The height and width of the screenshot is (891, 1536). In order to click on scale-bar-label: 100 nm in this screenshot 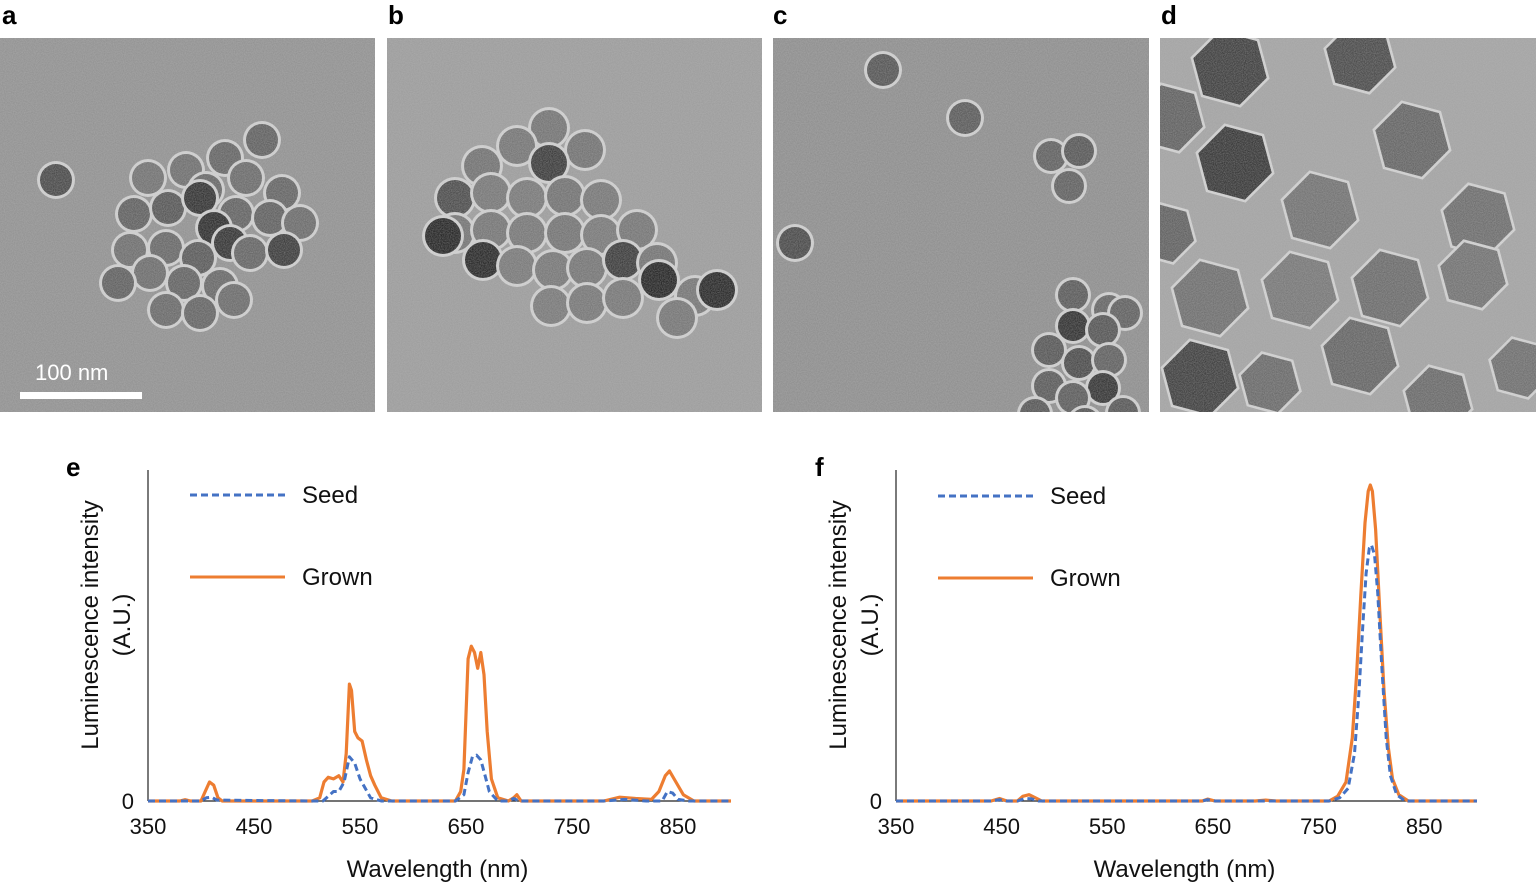, I will do `click(72, 372)`.